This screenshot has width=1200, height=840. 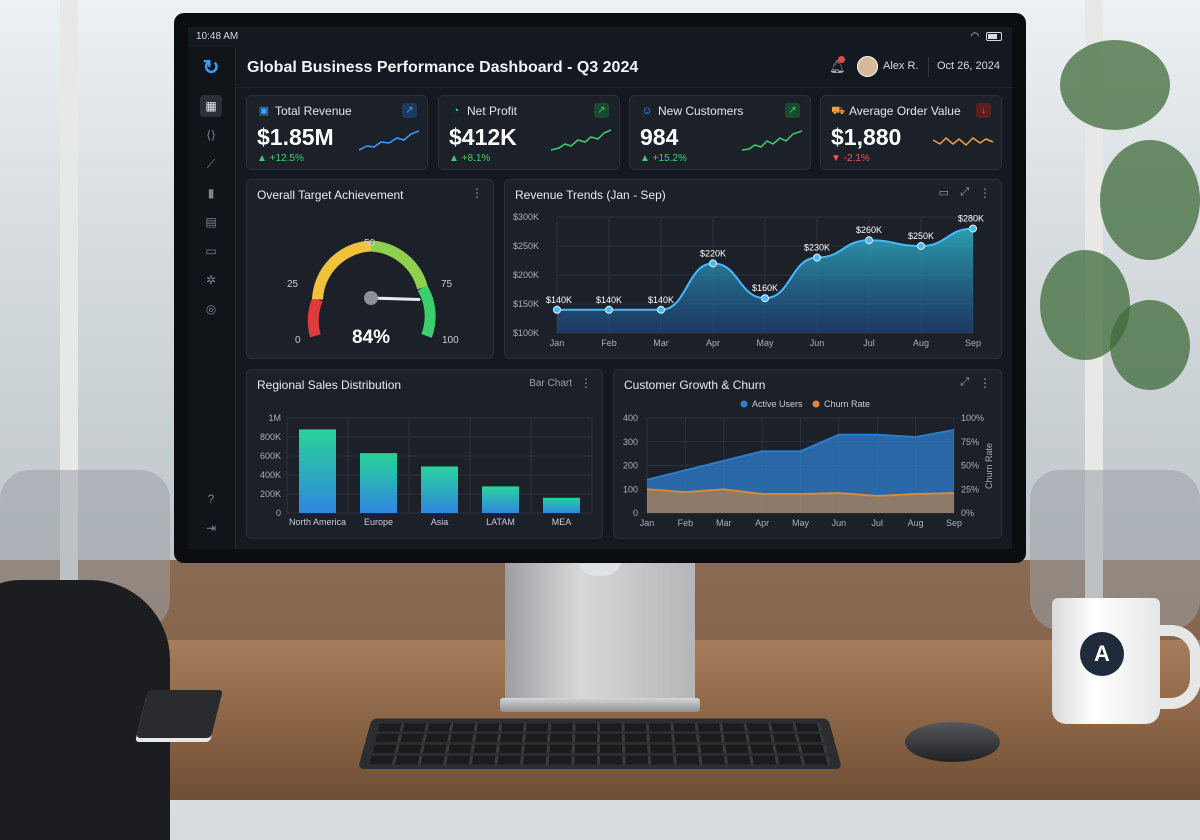 What do you see at coordinates (713, 253) in the screenshot?
I see `data-label: $220K` at bounding box center [713, 253].